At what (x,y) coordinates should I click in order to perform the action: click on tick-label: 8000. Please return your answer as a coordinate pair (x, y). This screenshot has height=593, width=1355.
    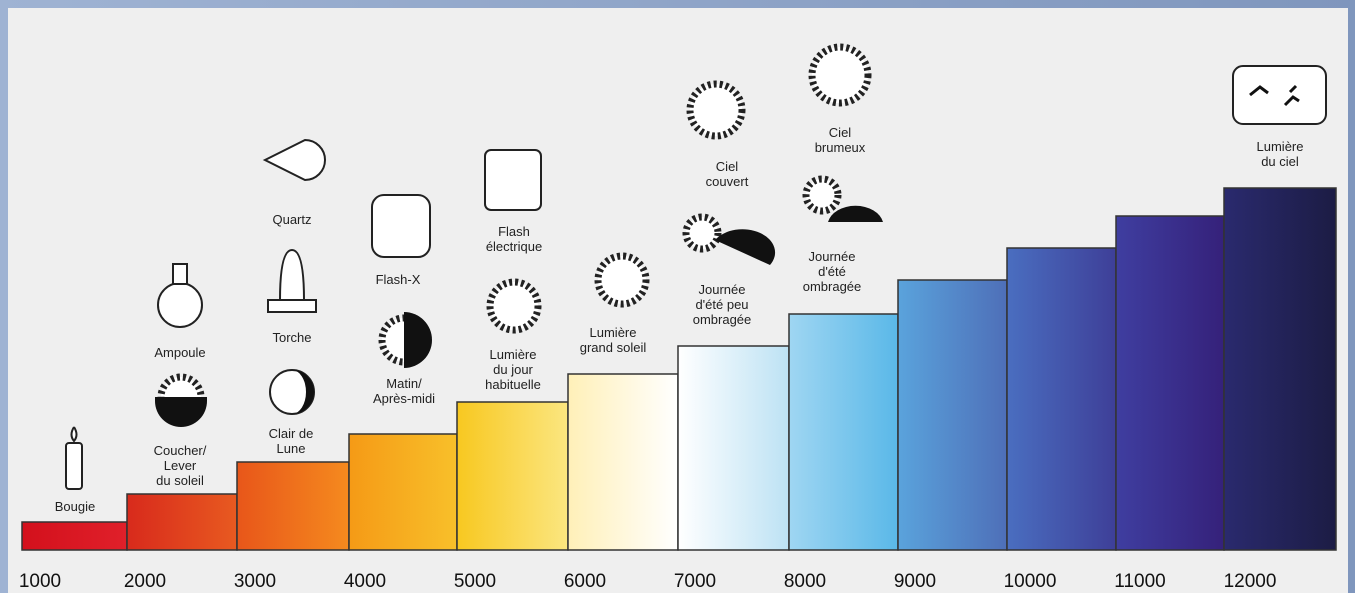
    Looking at the image, I should click on (805, 581).